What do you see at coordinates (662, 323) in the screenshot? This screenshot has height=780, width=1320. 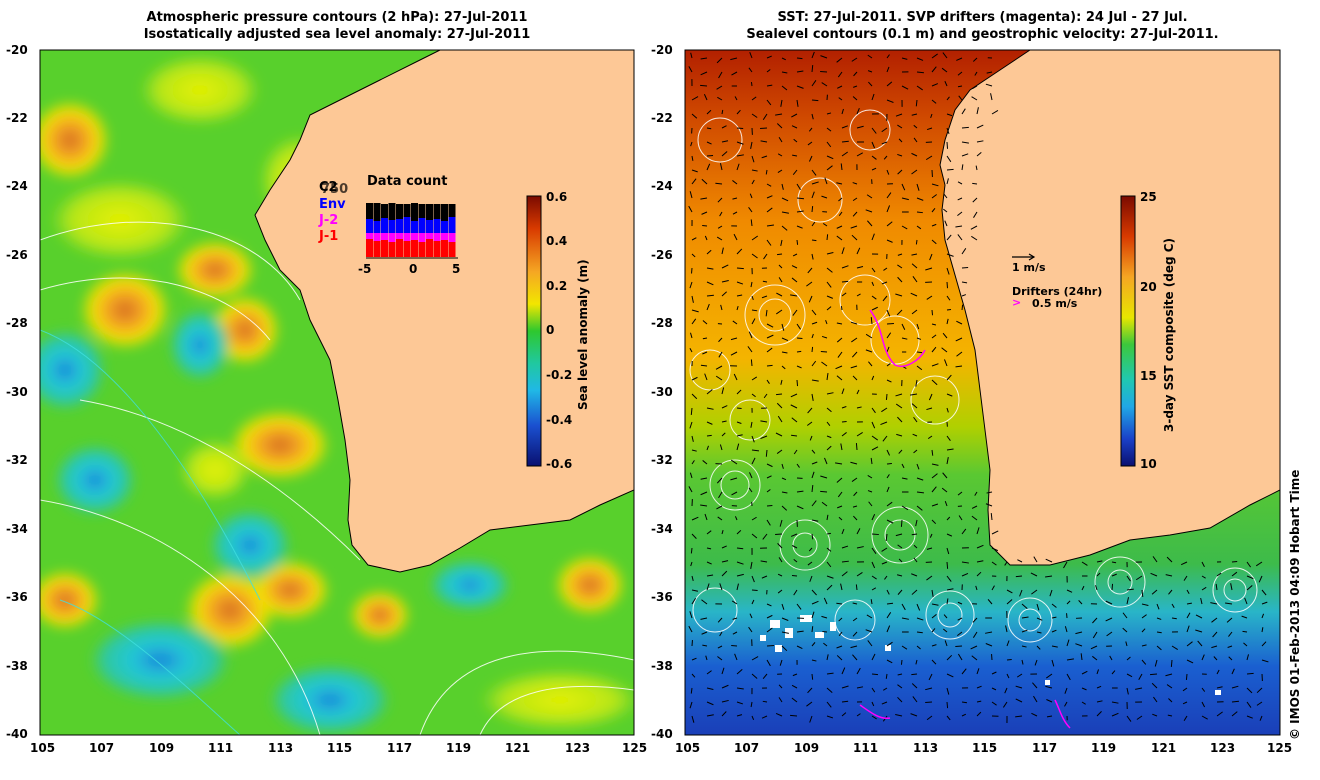 I see `lat-tick: -28` at bounding box center [662, 323].